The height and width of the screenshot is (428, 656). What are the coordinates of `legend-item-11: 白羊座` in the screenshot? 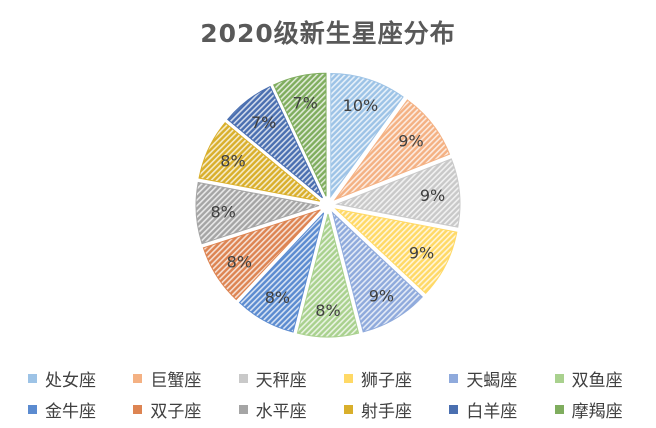 It's located at (490, 409).